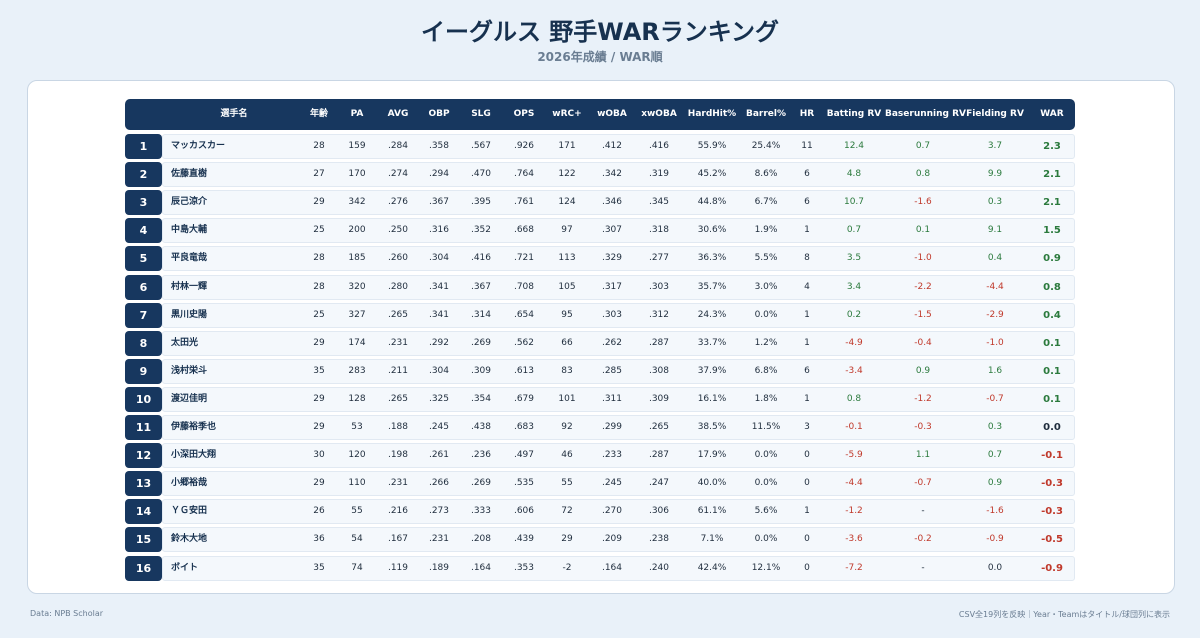 Image resolution: width=1200 pixels, height=638 pixels. I want to click on cell-col-age: 28, so click(319, 258).